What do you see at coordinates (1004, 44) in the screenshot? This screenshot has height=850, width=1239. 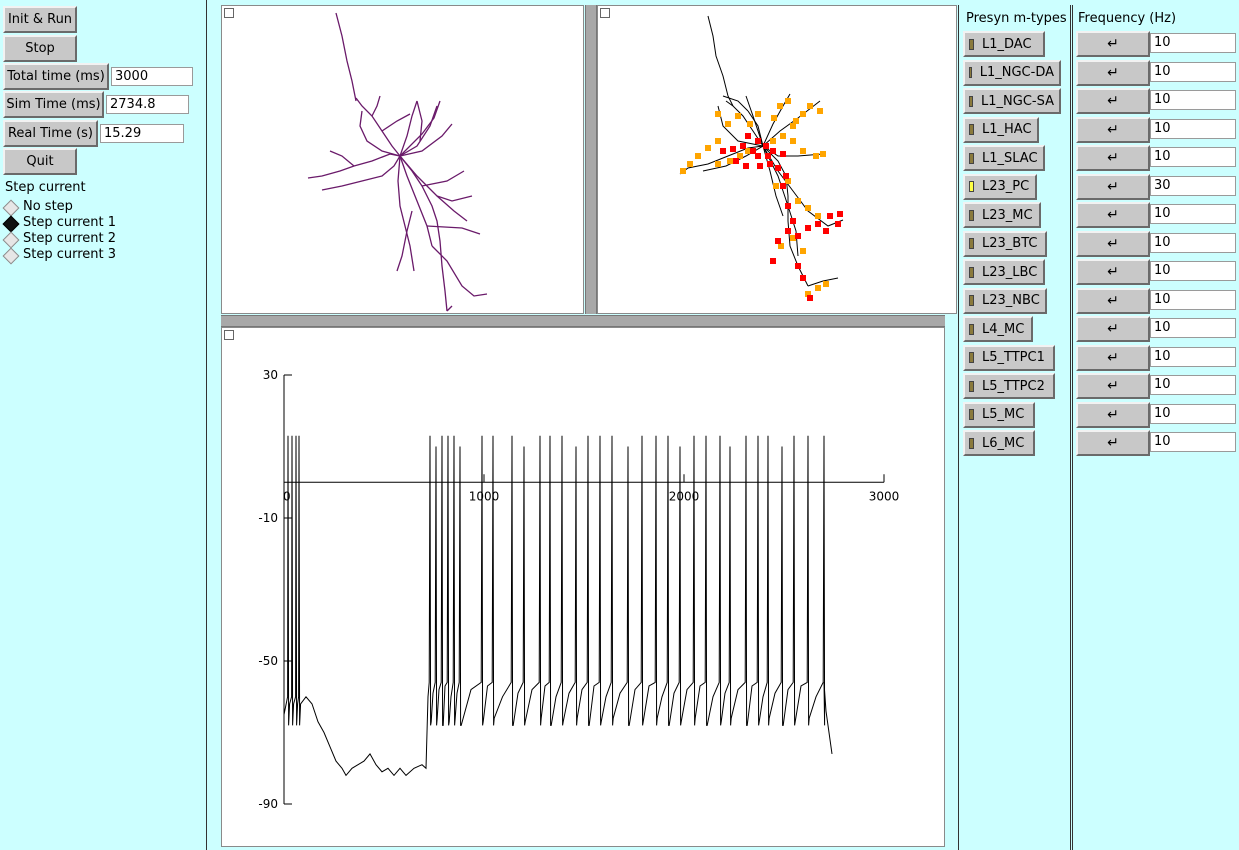 I see `presyn-button-l1-dac: L1_DAC` at bounding box center [1004, 44].